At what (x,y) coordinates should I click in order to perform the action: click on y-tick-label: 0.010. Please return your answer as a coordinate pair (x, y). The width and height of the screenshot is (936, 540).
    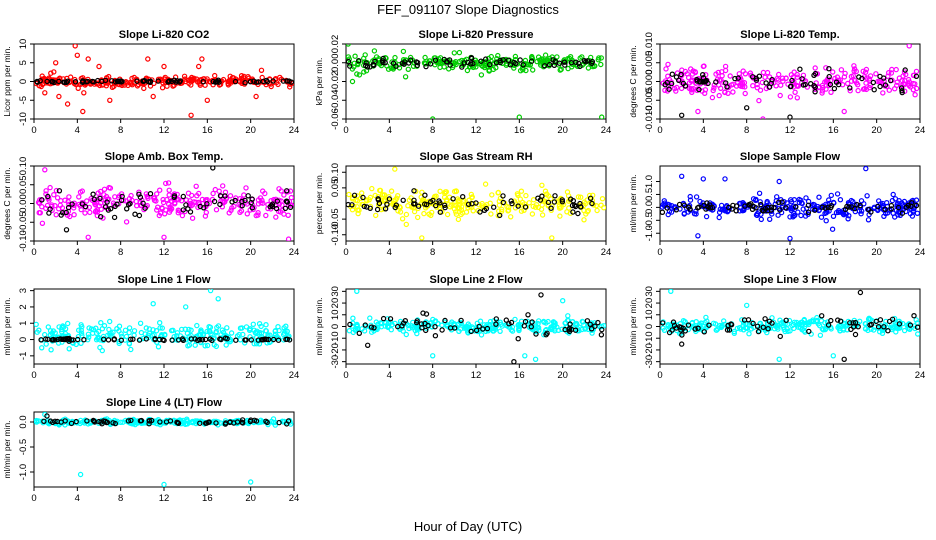
    Looking at the image, I should click on (649, 44).